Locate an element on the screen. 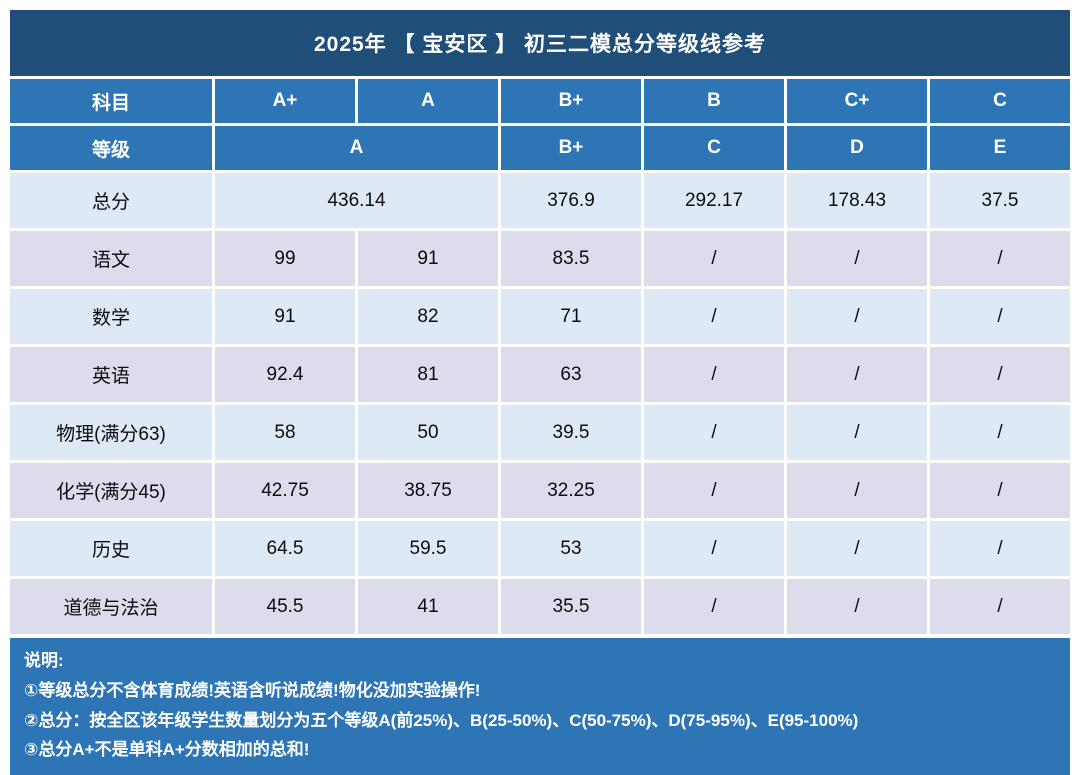  table-cell: 81 is located at coordinates (428, 374).